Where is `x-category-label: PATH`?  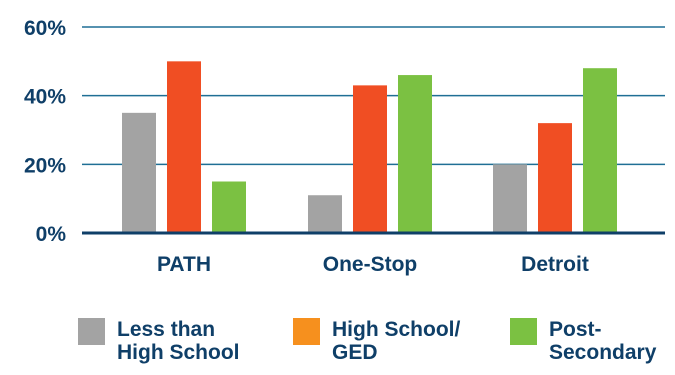
x-category-label: PATH is located at coordinates (184, 264).